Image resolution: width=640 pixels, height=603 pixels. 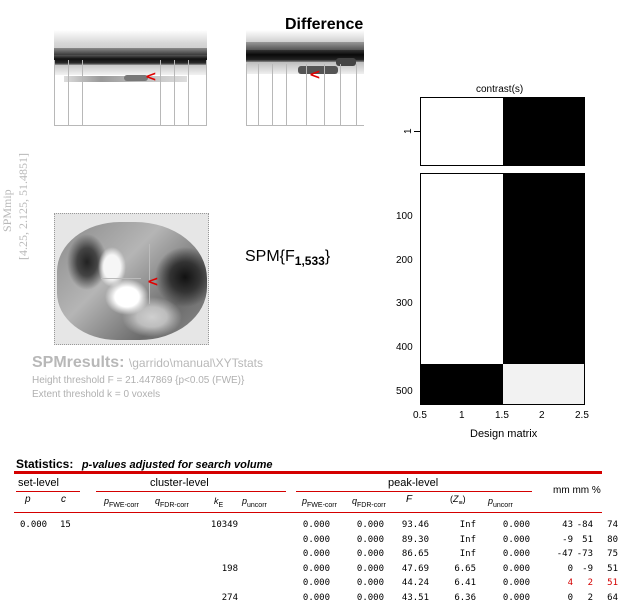 I want to click on cell-mm1: -47, so click(x=564, y=554).